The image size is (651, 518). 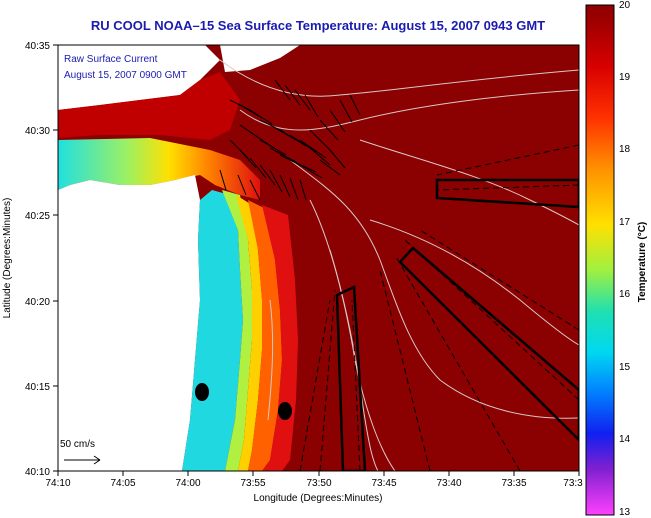 I want to click on inset-line-1: Raw Surface Current, so click(x=111, y=59).